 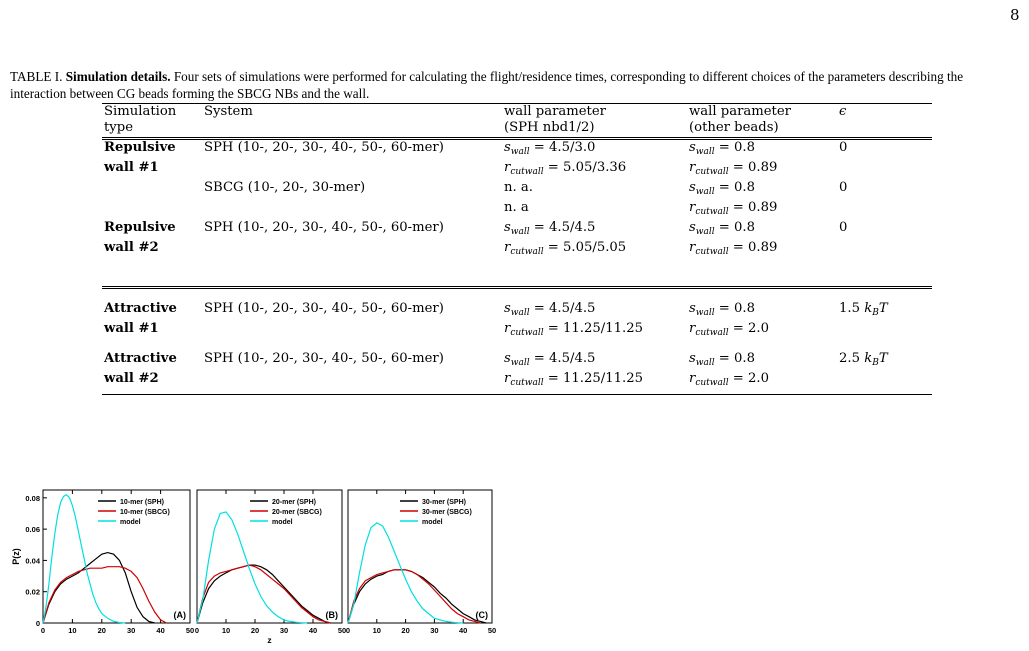 I want to click on eps-value: 2.5, so click(x=849, y=358).